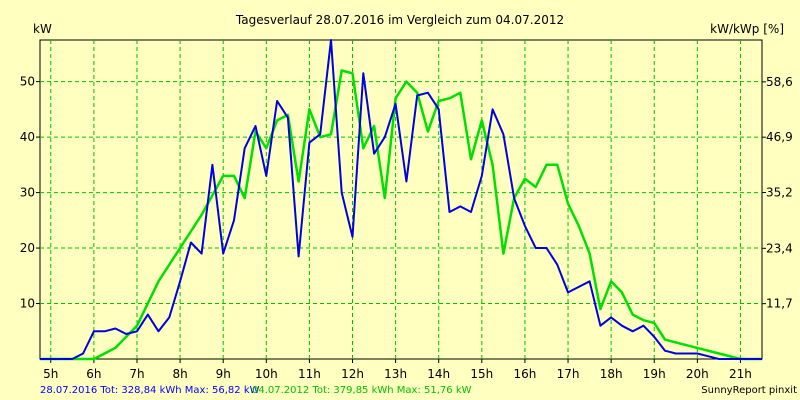 Image resolution: width=800 pixels, height=400 pixels. I want to click on x-tick-label: 9h, so click(223, 374).